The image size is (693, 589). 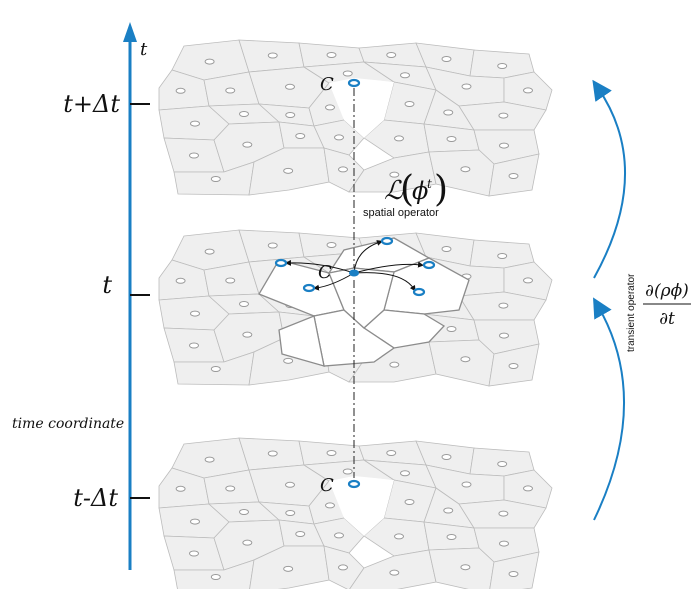 What do you see at coordinates (429, 184) in the screenshot?
I see `spatial-operator-superscript: t` at bounding box center [429, 184].